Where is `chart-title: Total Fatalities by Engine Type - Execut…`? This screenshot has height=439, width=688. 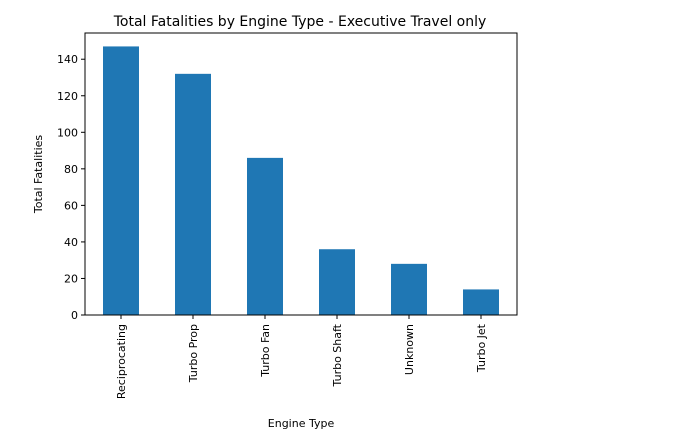
chart-title: Total Fatalities by Engine Type - Execut… is located at coordinates (300, 22).